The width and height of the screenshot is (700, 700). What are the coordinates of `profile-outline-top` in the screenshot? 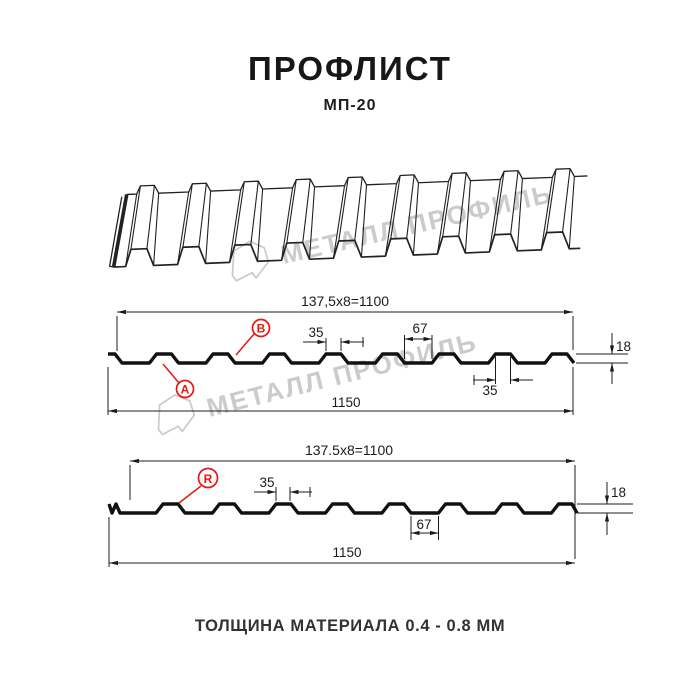 It's located at (342, 358).